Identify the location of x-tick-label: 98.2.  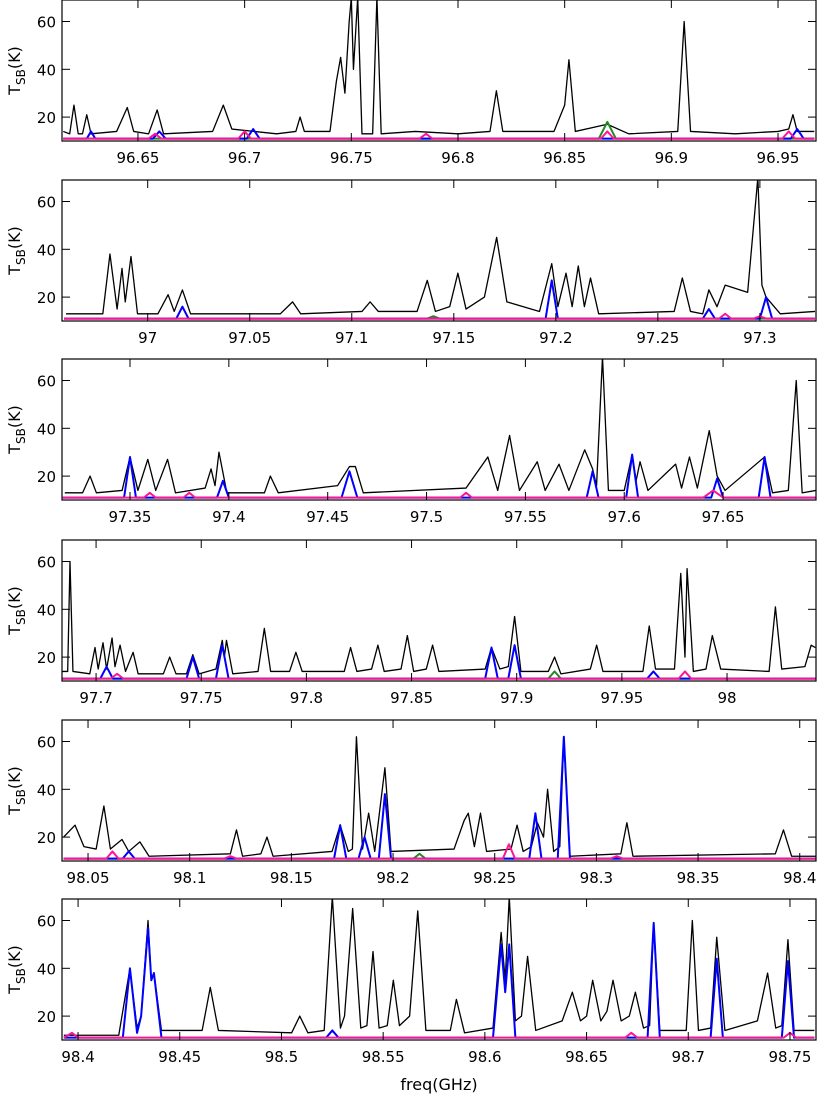
(392, 878).